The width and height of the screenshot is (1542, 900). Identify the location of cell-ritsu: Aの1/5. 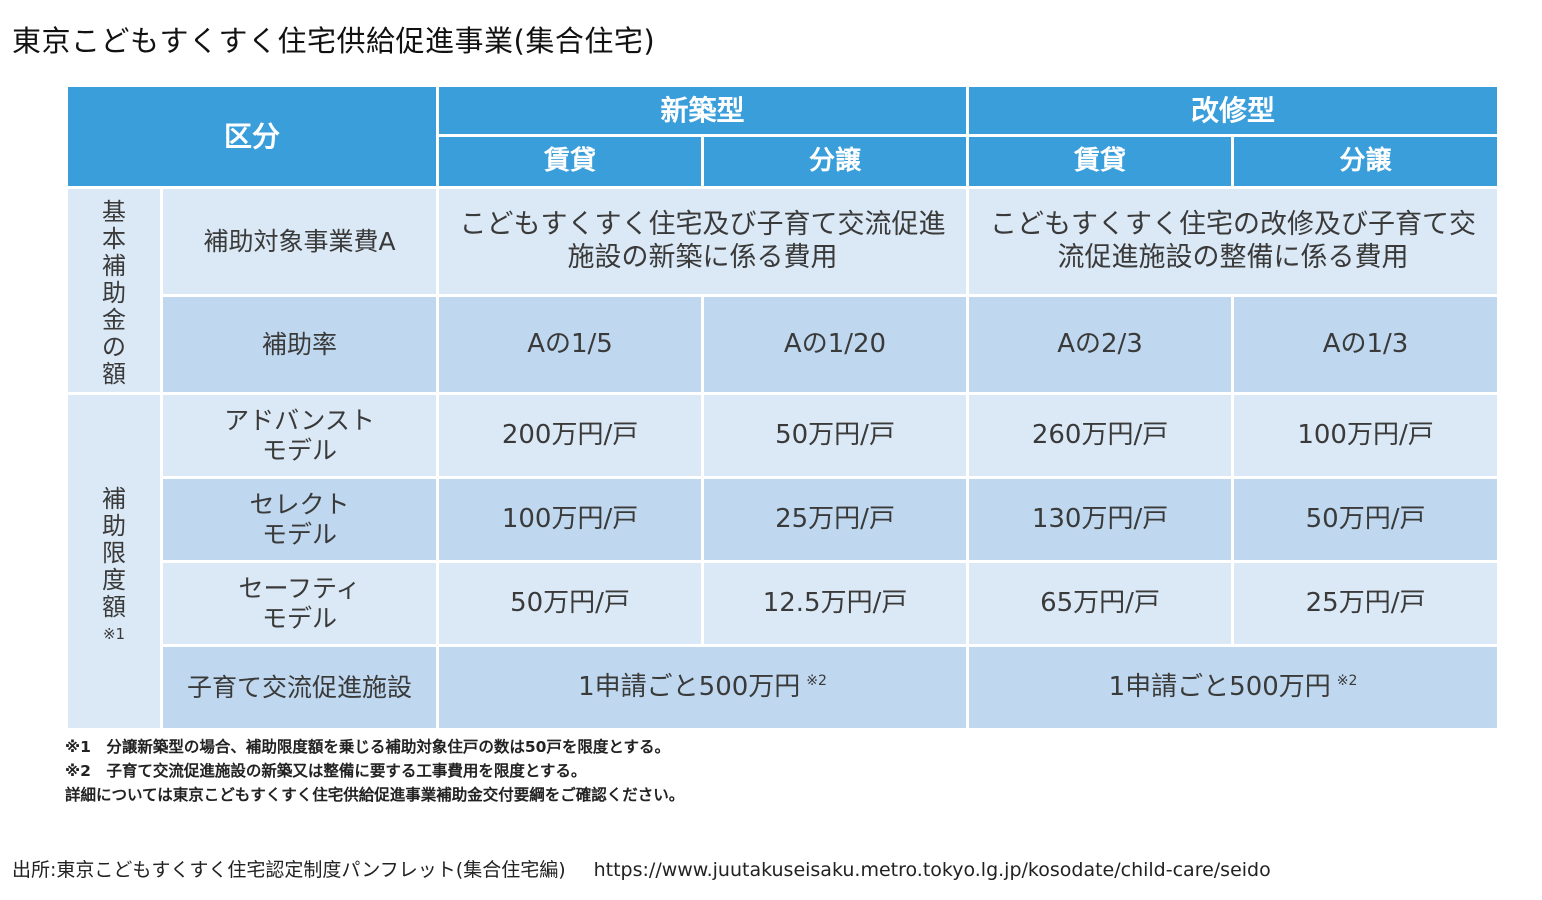
(570, 344).